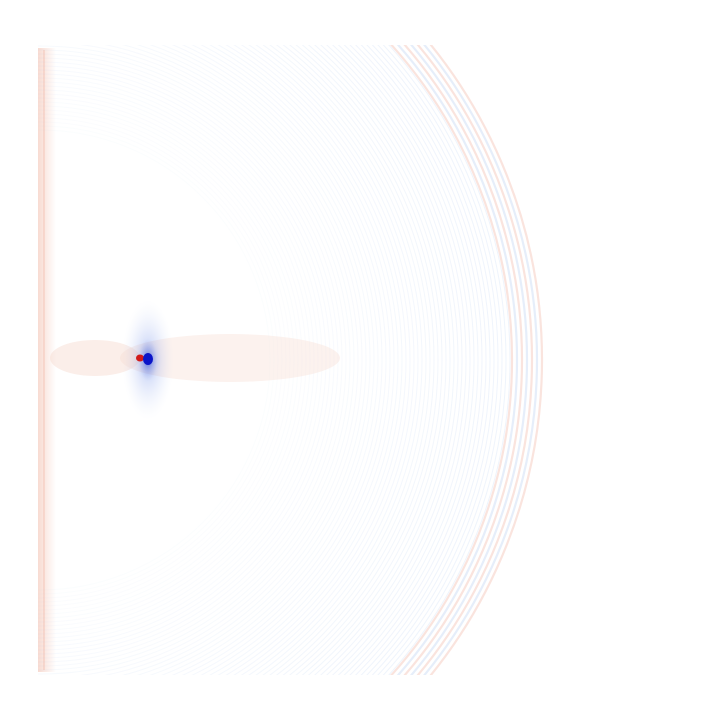  What do you see at coordinates (95, 358) in the screenshot?
I see `radiation-lobe-left` at bounding box center [95, 358].